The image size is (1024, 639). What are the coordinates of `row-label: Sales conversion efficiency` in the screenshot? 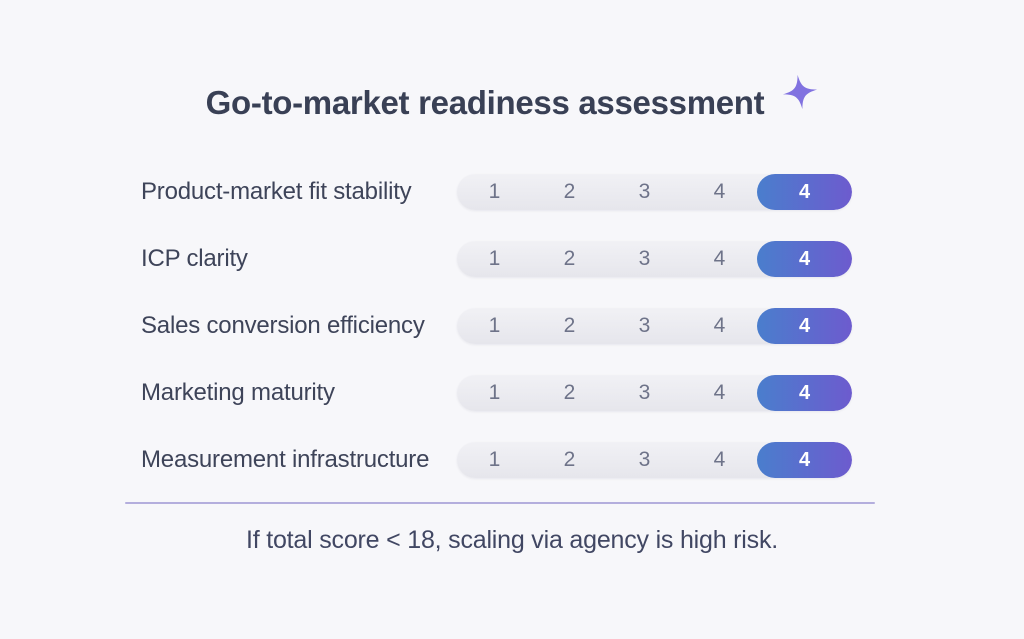 It's located at (283, 325).